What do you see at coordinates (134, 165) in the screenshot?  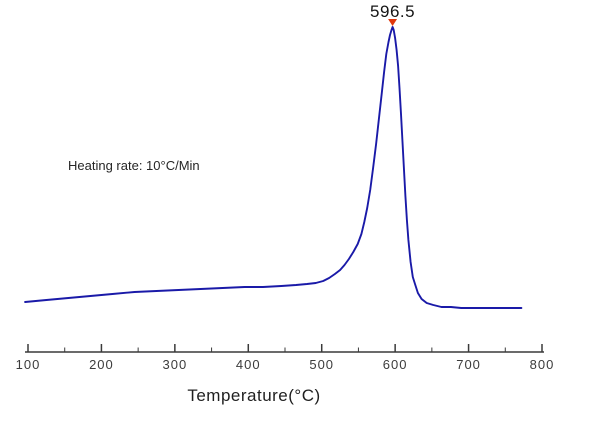 I see `heating-rate-annotation: Heating rate: 10°C/Min` at bounding box center [134, 165].